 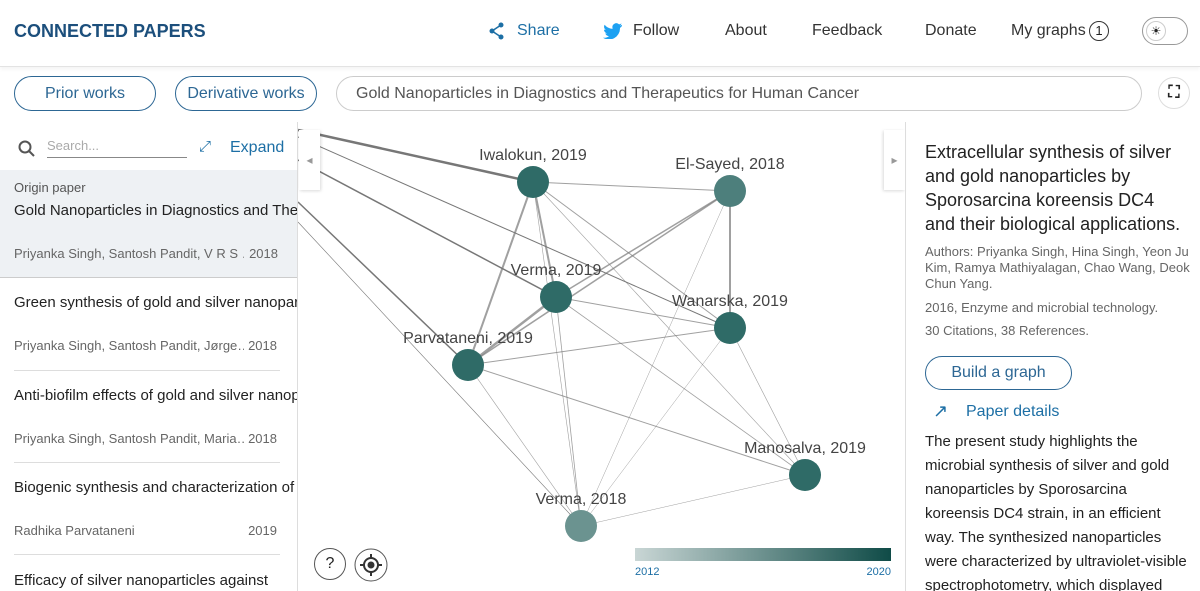 I want to click on share: Share, so click(x=538, y=30).